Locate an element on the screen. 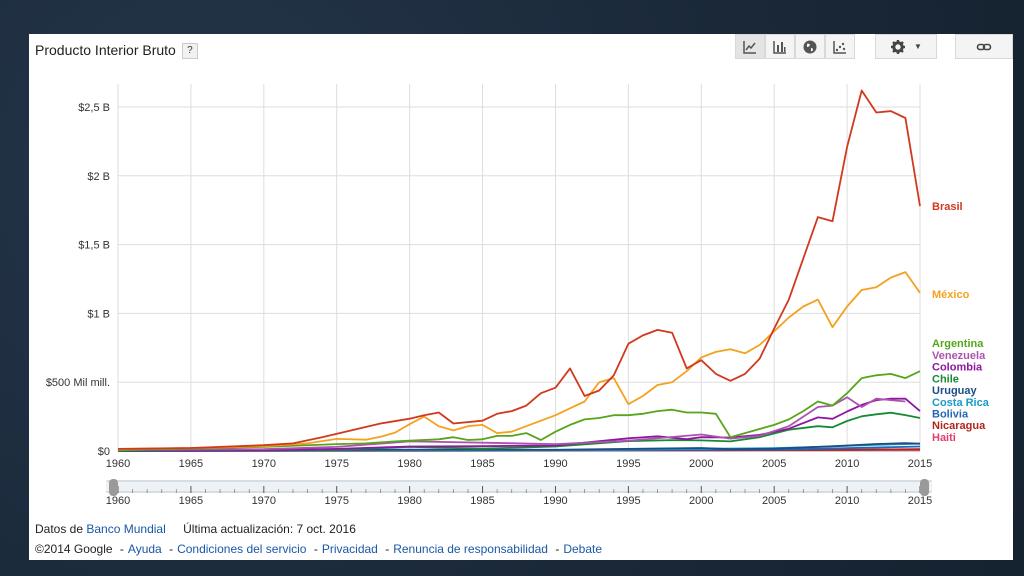 The height and width of the screenshot is (576, 1024). copyright: ©2014 Google is located at coordinates (74, 549).